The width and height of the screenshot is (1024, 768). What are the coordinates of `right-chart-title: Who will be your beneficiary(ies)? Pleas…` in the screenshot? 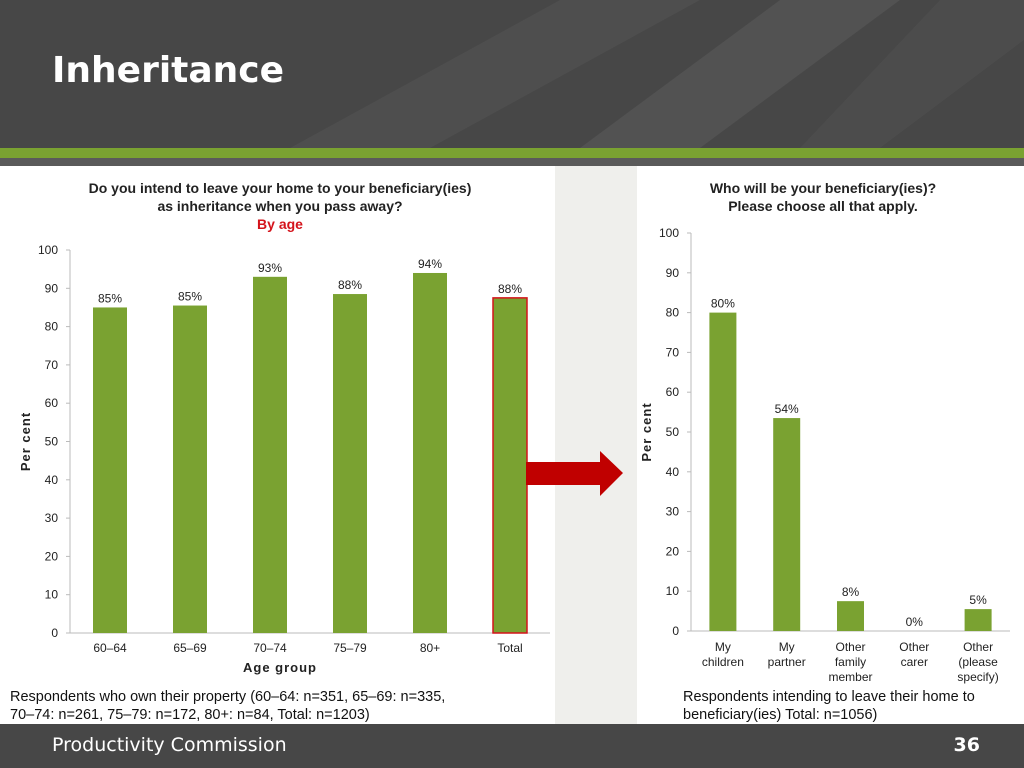 It's located at (823, 197).